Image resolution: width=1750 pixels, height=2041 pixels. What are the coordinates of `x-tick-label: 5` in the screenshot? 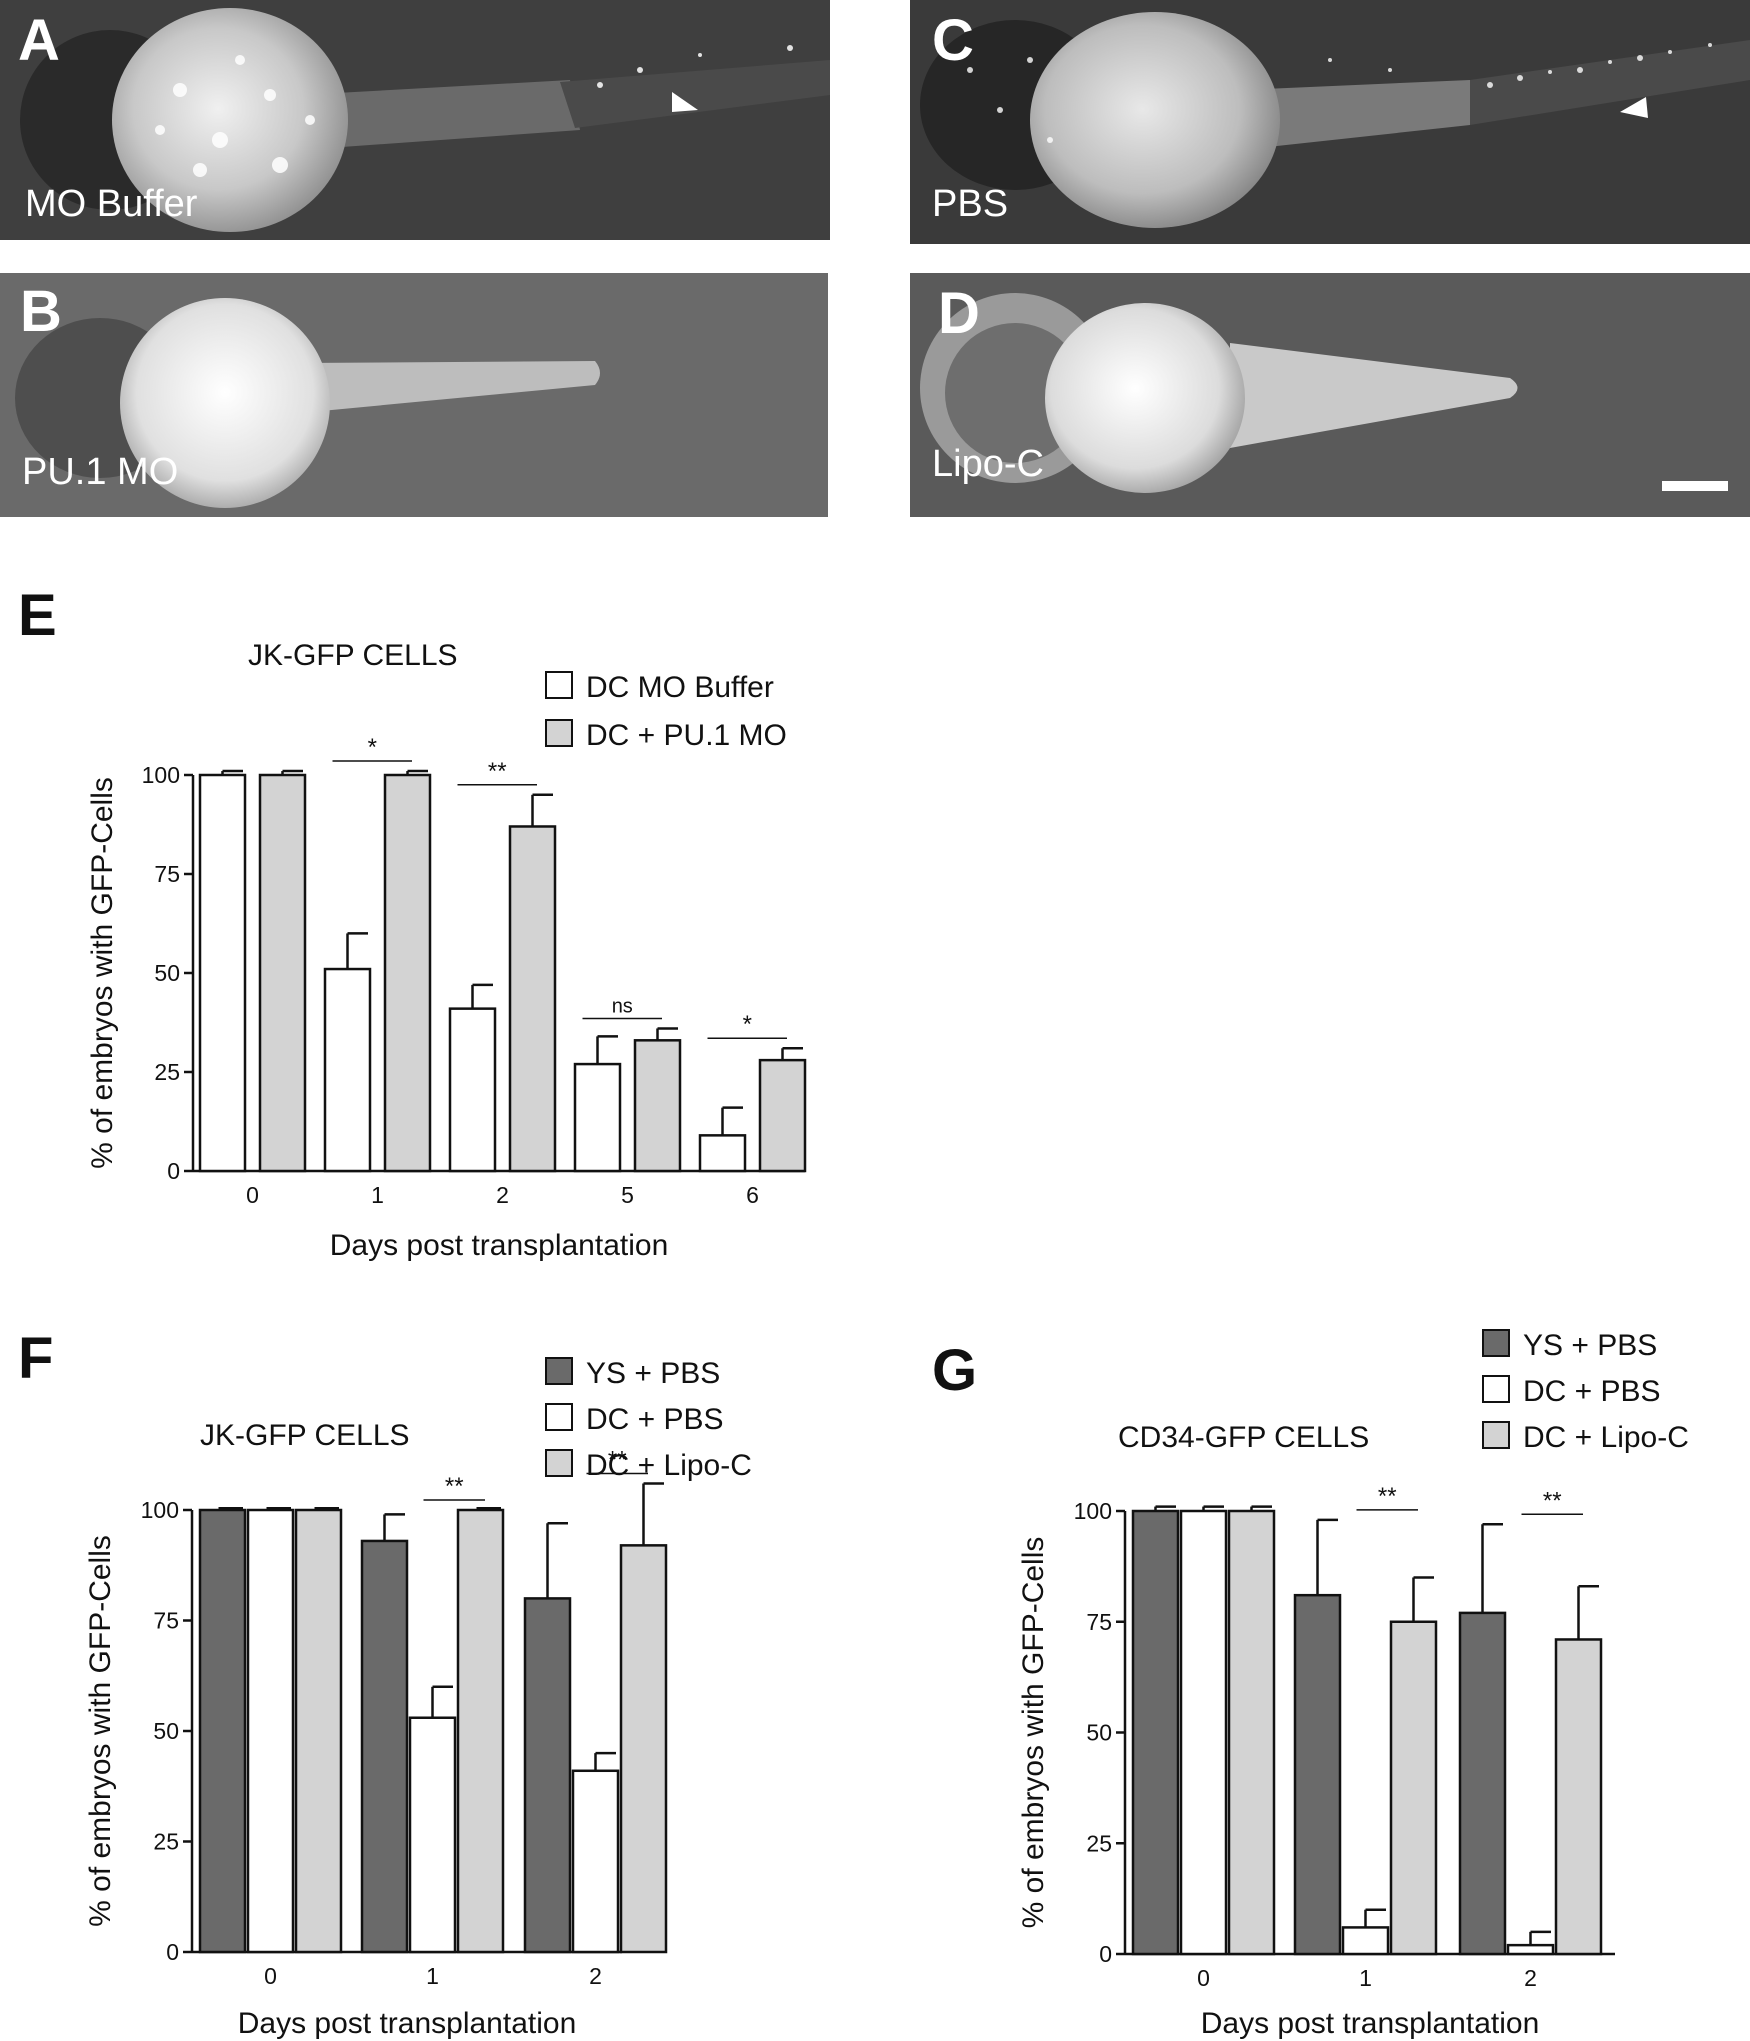 It's located at (627, 1195).